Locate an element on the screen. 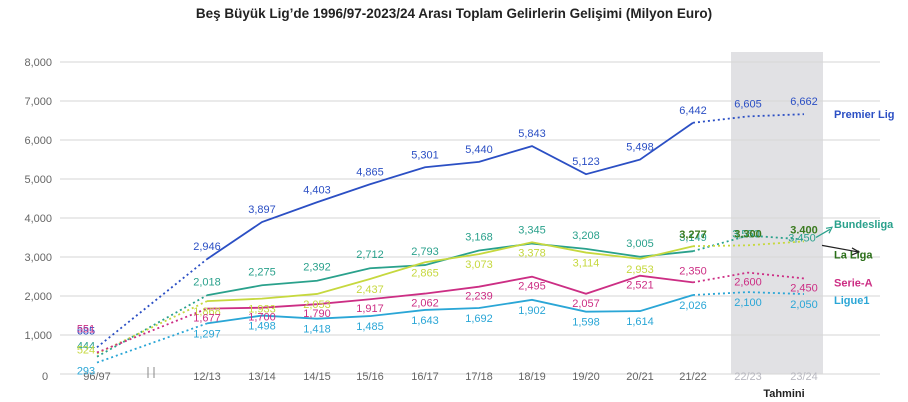  x-tick-label: 23/24 is located at coordinates (804, 377).